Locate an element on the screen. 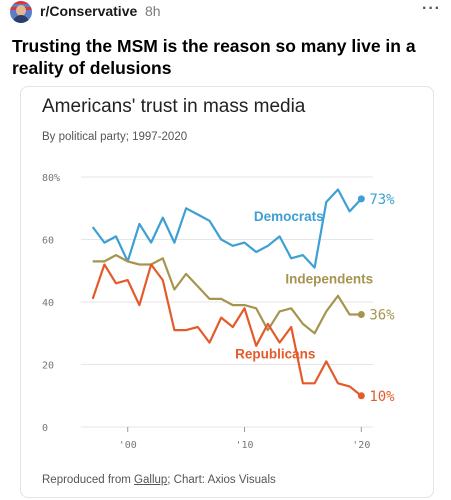  y-tick-label: 20 is located at coordinates (48, 366).